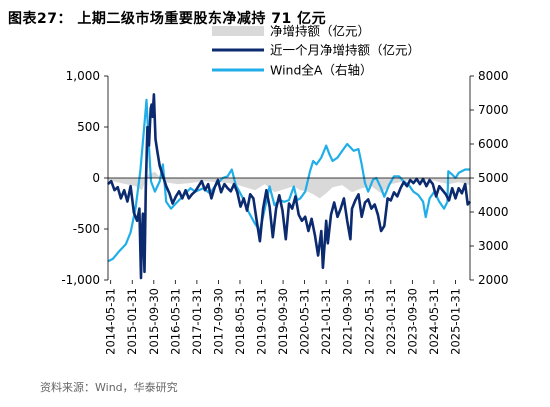  Describe the element at coordinates (493, 144) in the screenshot. I see `right-tick-label: 6000` at that location.